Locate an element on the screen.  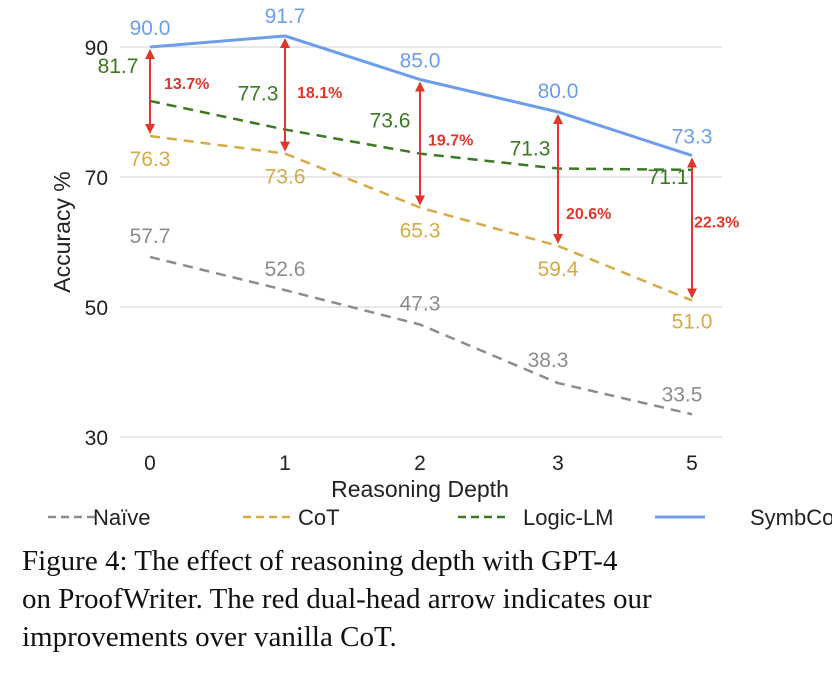
data-label: 59.4 is located at coordinates (558, 269).